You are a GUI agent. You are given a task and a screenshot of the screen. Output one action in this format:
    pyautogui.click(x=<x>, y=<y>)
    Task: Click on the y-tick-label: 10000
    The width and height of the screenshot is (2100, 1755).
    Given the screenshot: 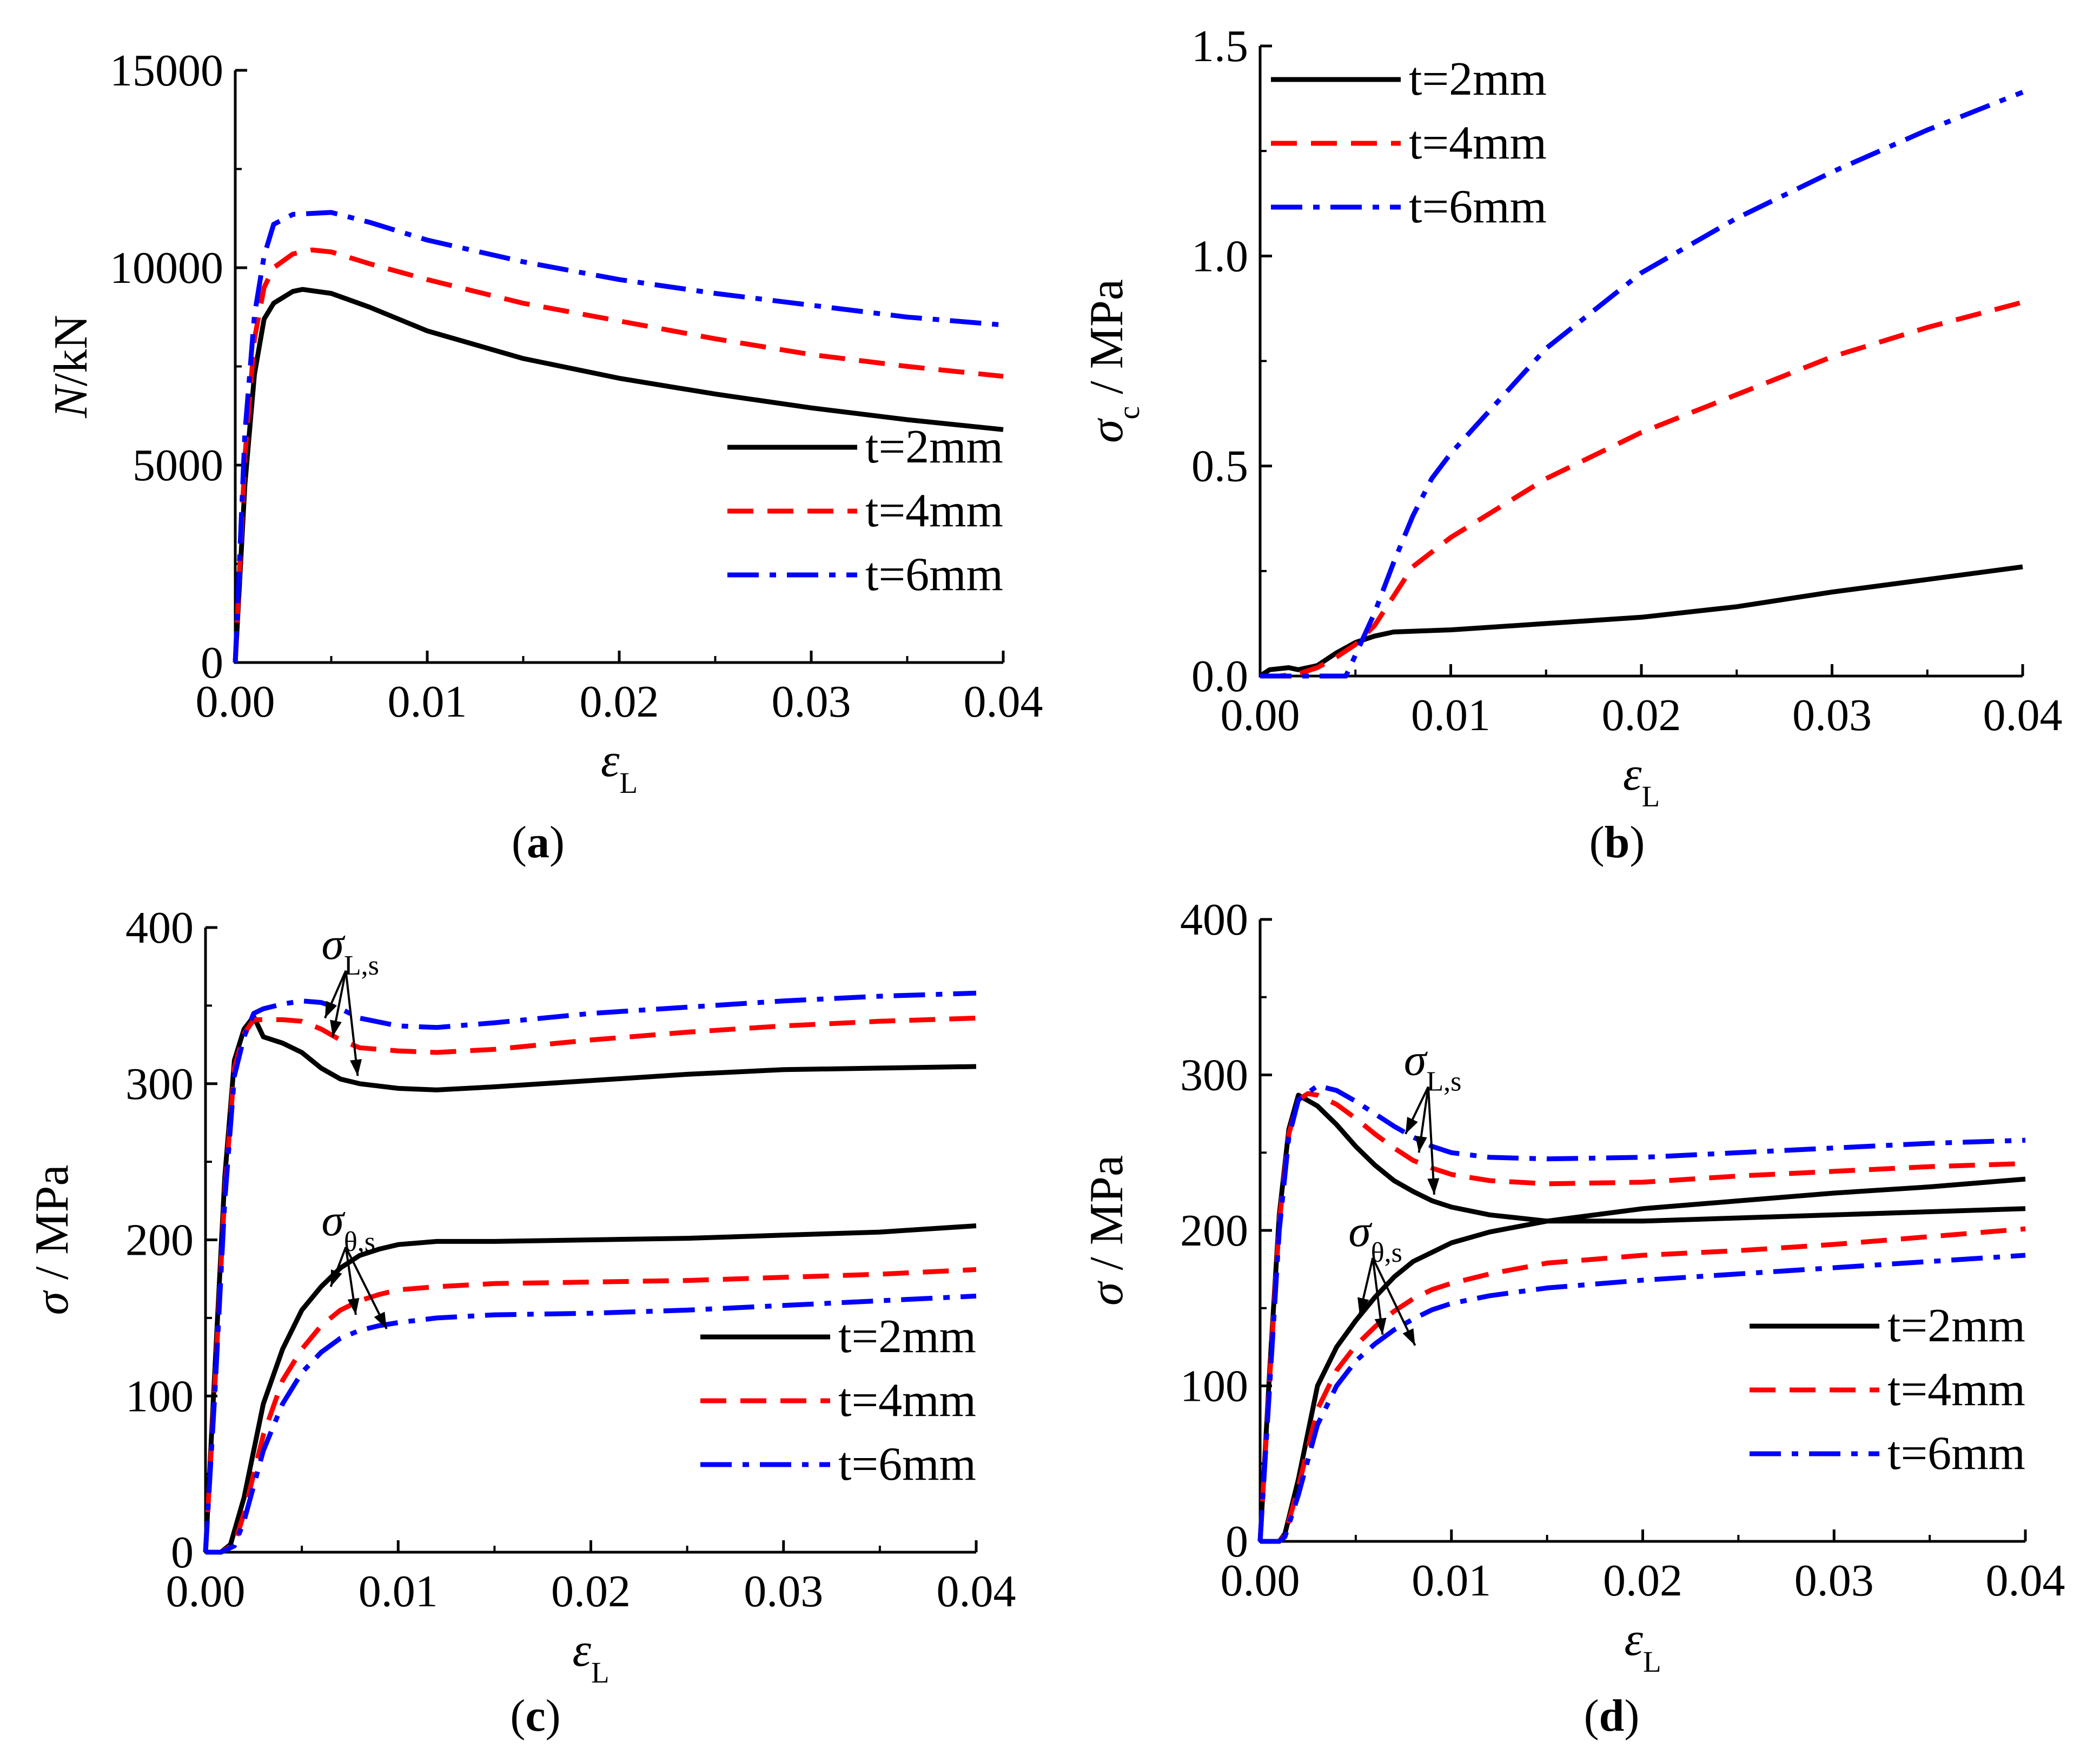 What is the action you would take?
    pyautogui.click(x=166, y=268)
    